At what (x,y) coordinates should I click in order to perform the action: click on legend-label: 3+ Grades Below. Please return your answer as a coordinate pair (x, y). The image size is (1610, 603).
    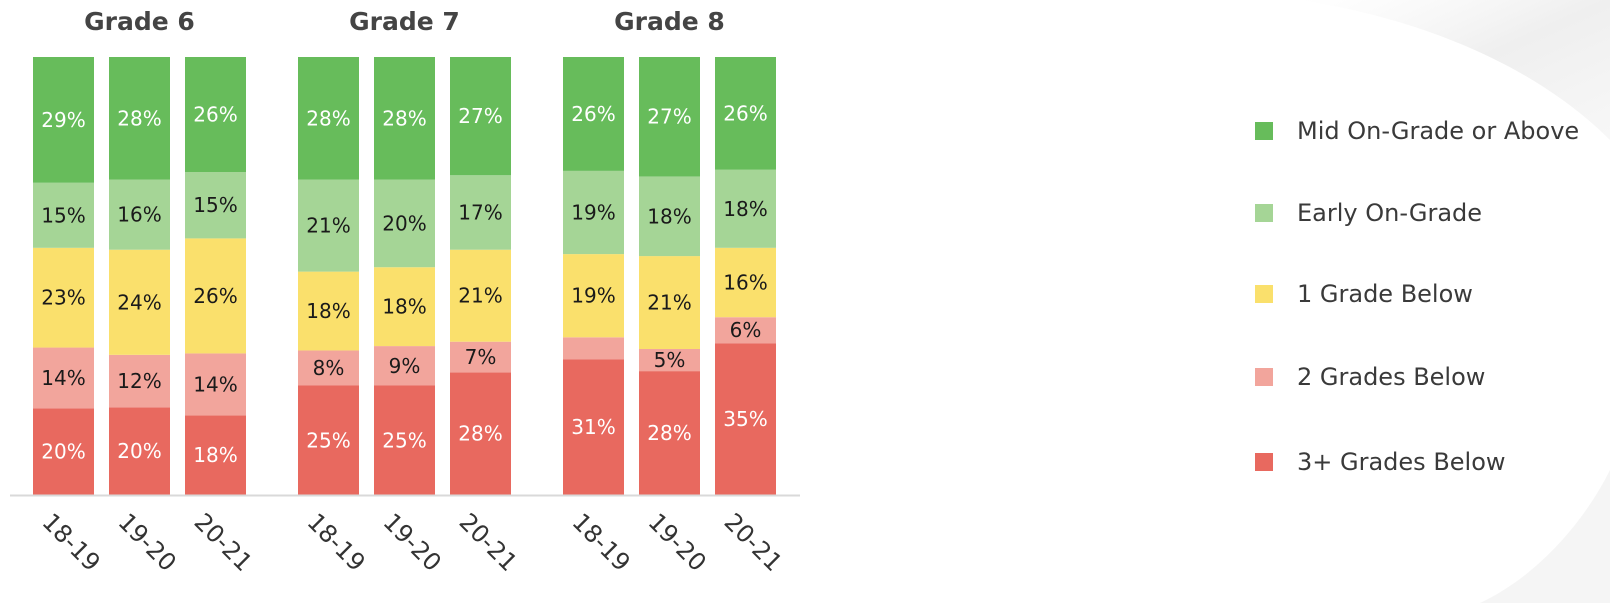
    Looking at the image, I should click on (1401, 462).